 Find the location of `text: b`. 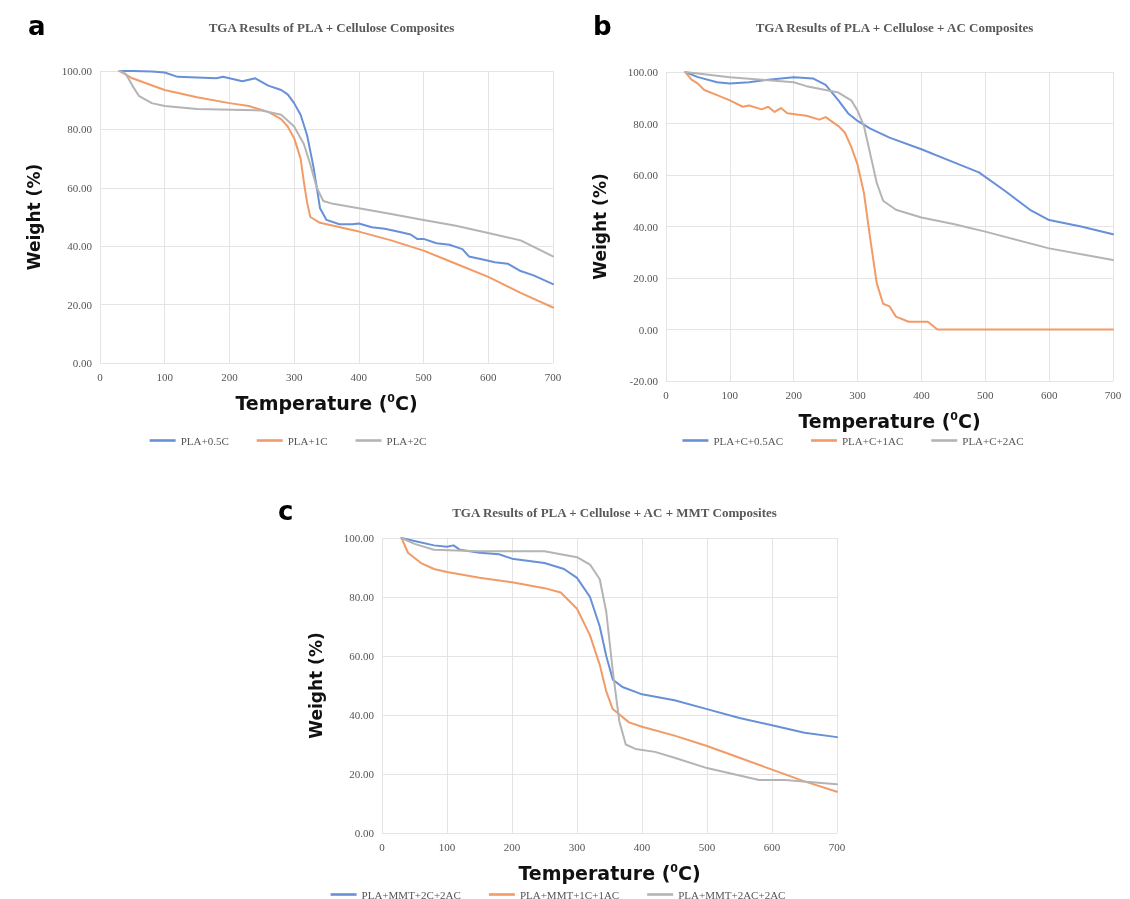

text: b is located at coordinates (602, 26).